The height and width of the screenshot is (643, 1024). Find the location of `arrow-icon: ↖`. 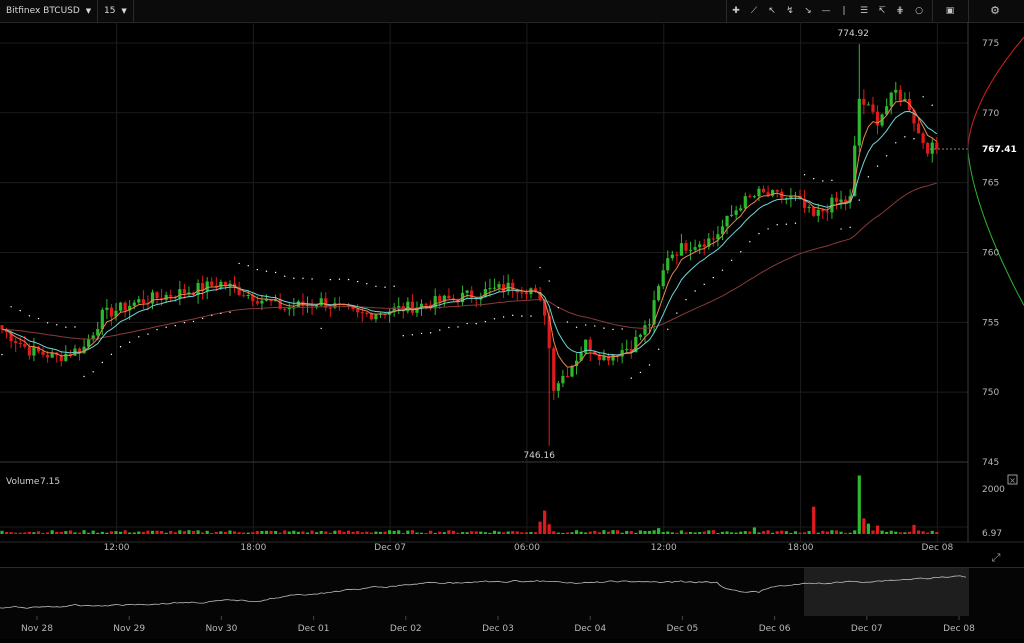

arrow-icon: ↖ is located at coordinates (772, 11).